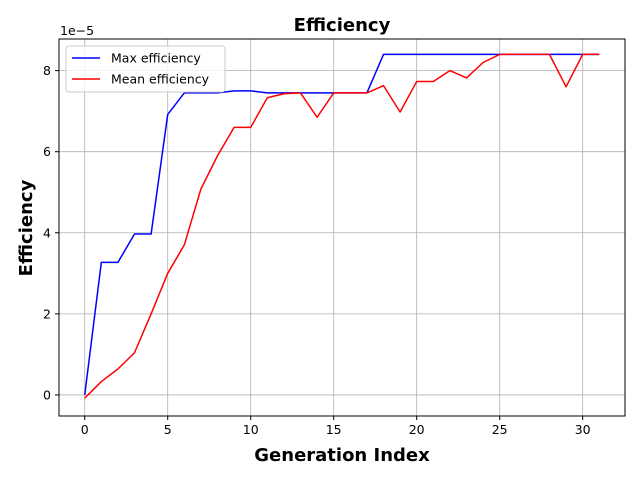  Describe the element at coordinates (251, 429) in the screenshot. I see `x-tick-label: 10` at that location.